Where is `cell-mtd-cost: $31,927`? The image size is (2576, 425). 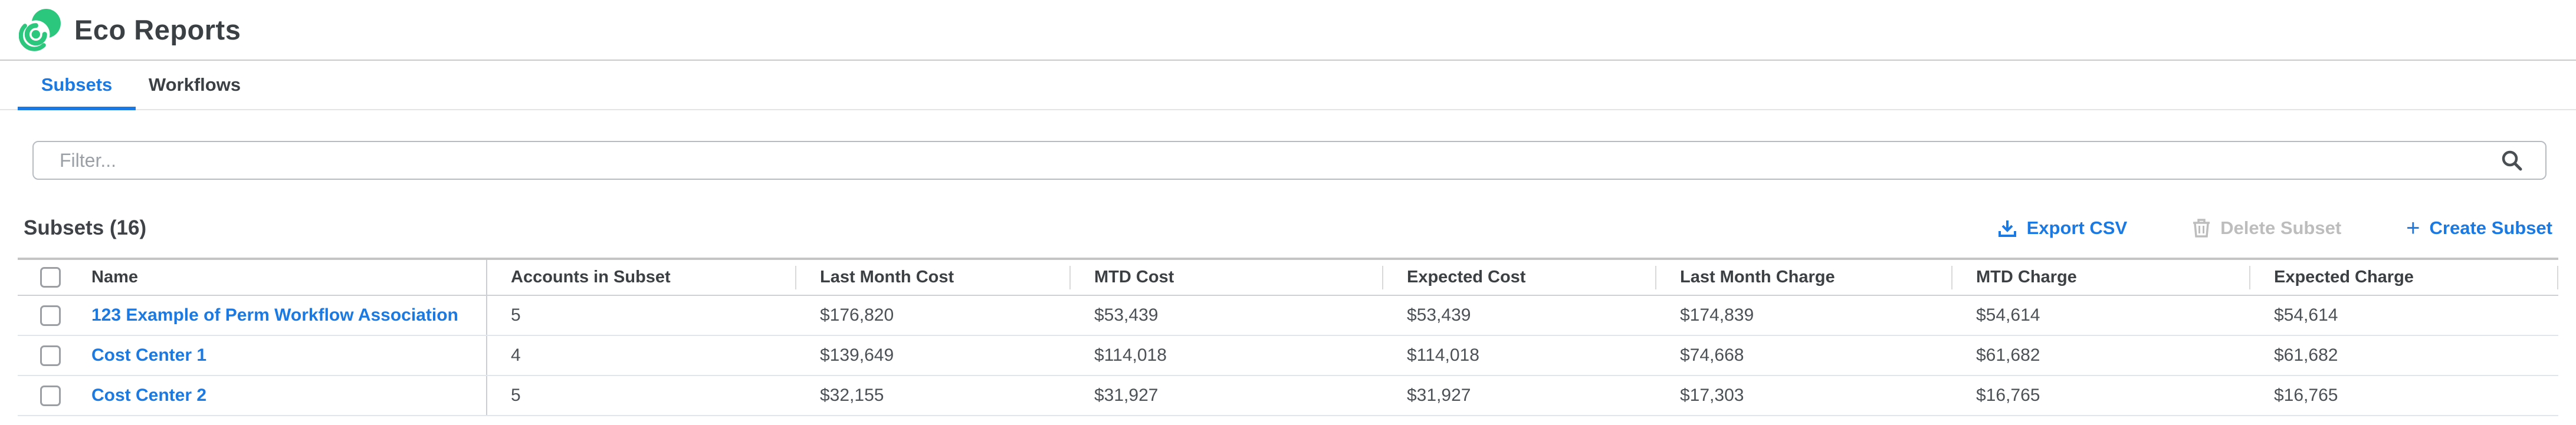 cell-mtd-cost: $31,927 is located at coordinates (1227, 395).